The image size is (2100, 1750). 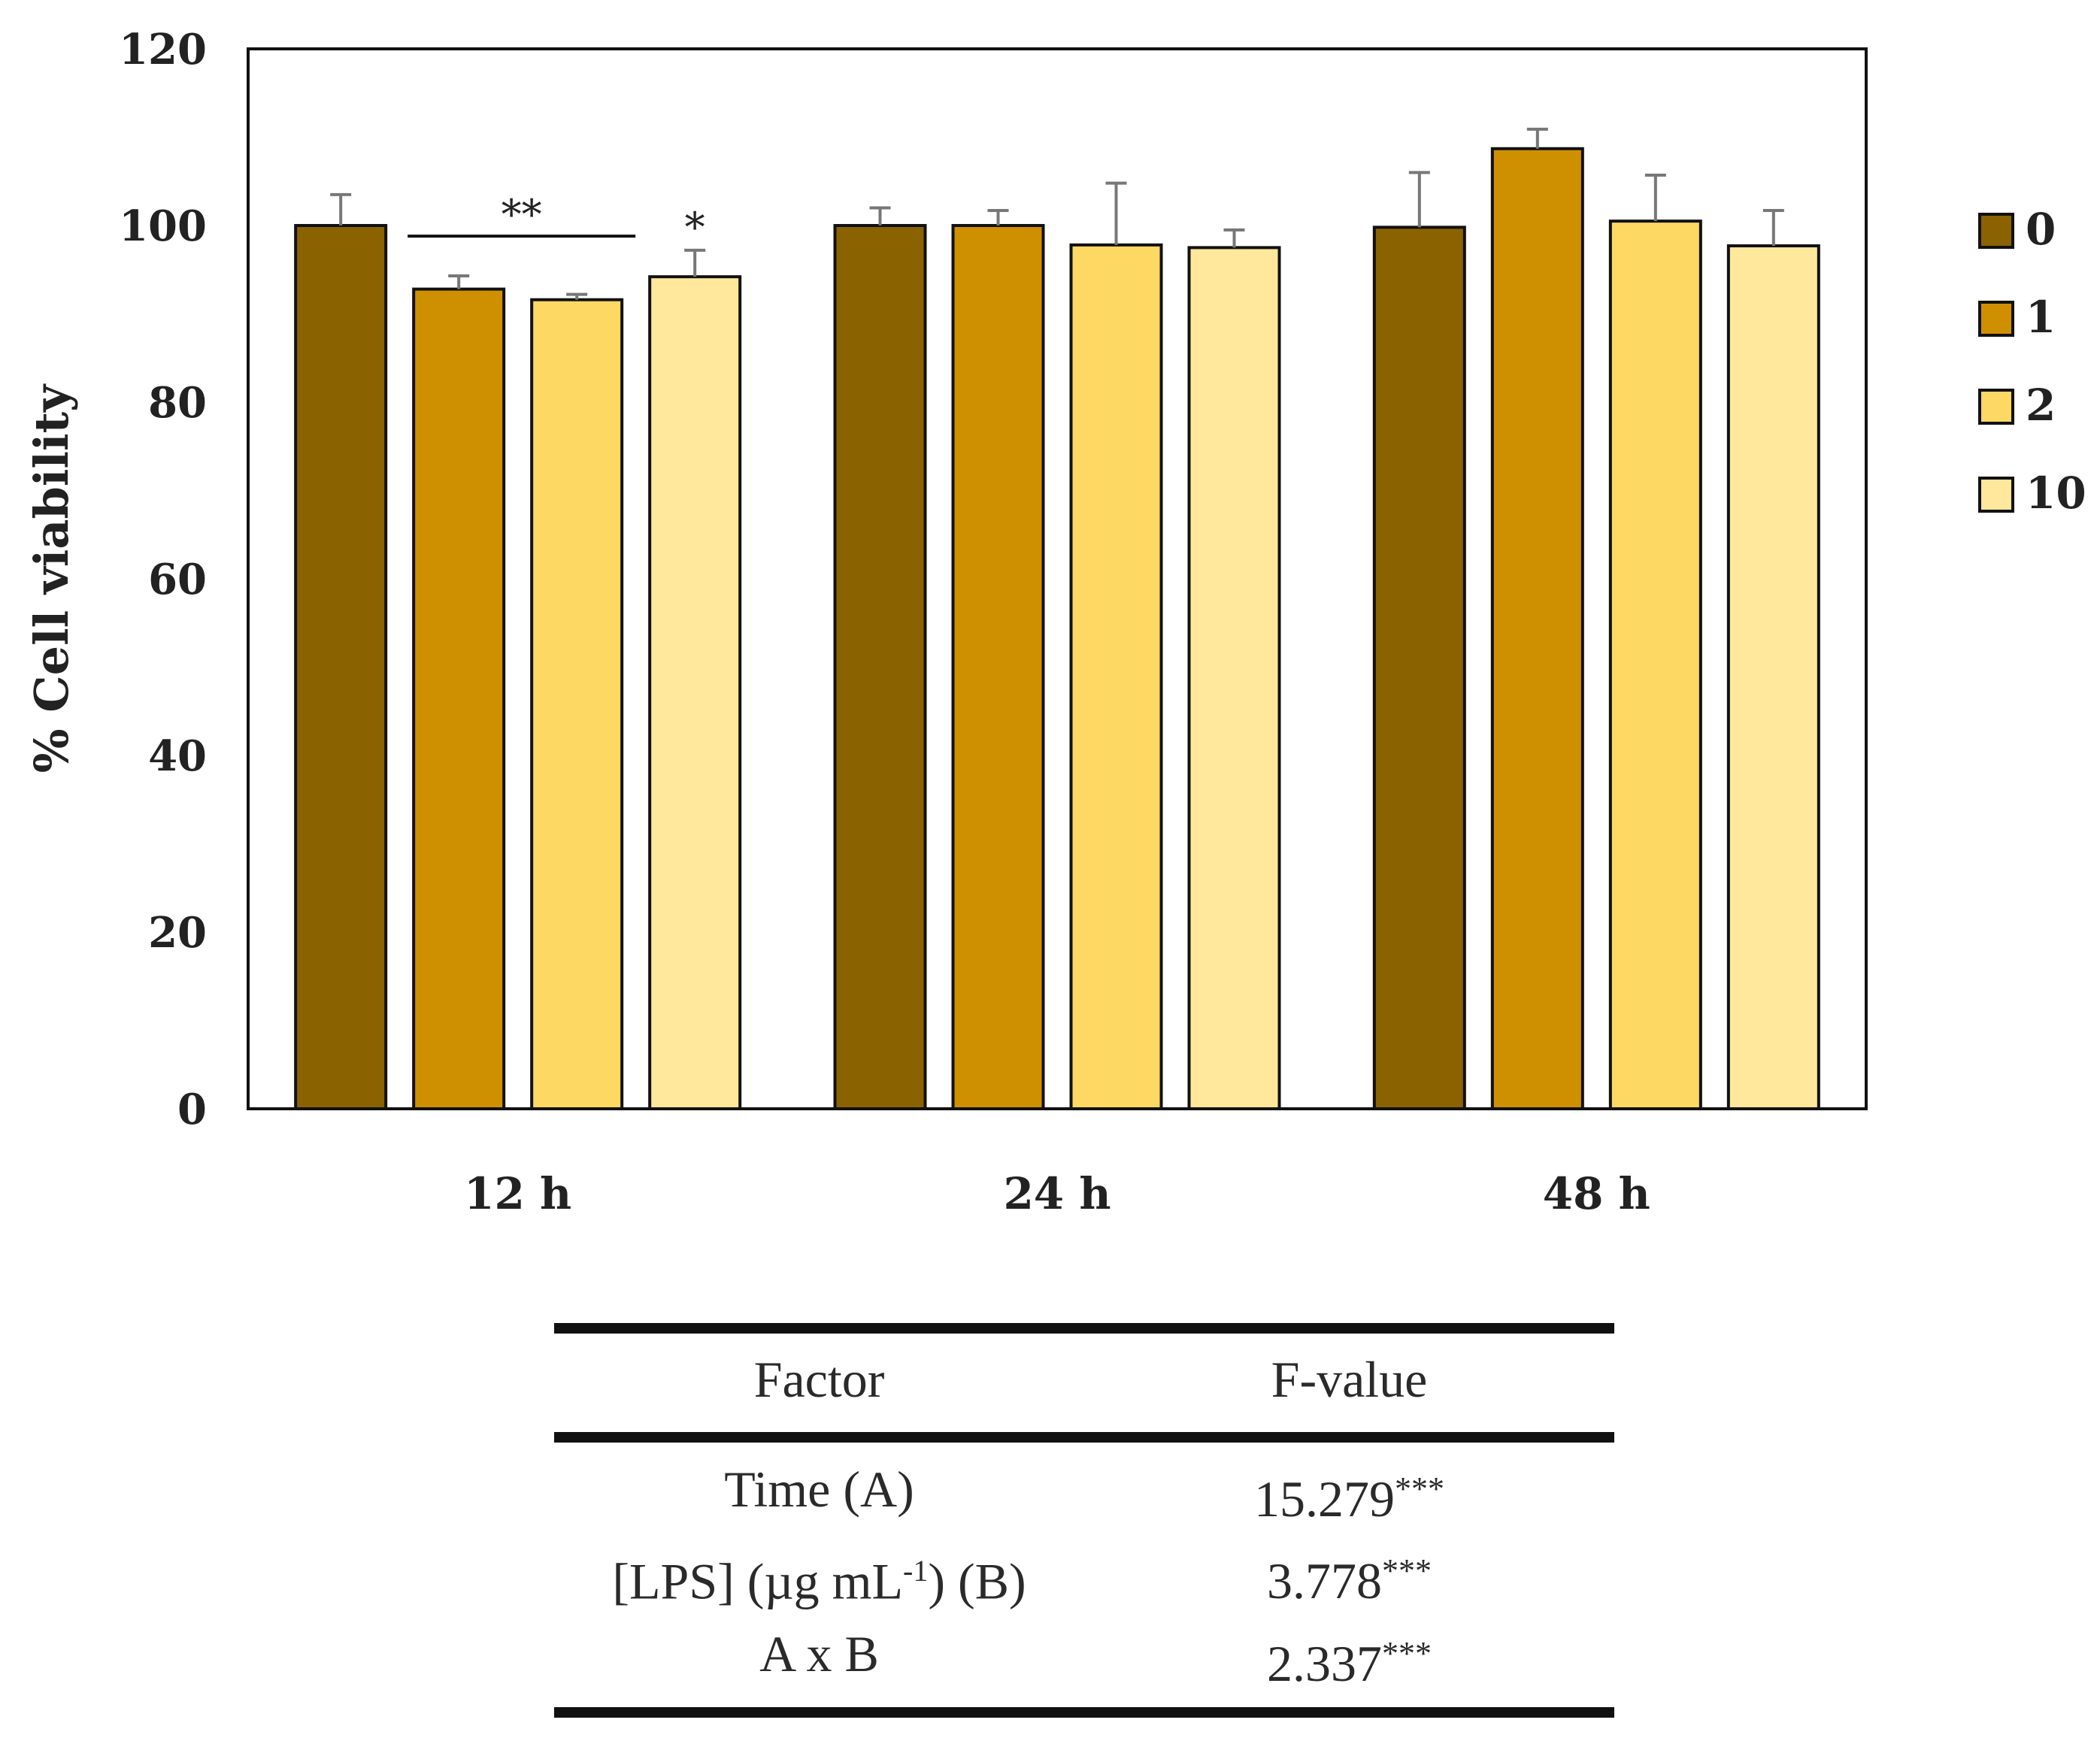 I want to click on factor-prefix: [LPS] (µg mL, so click(x=758, y=1581).